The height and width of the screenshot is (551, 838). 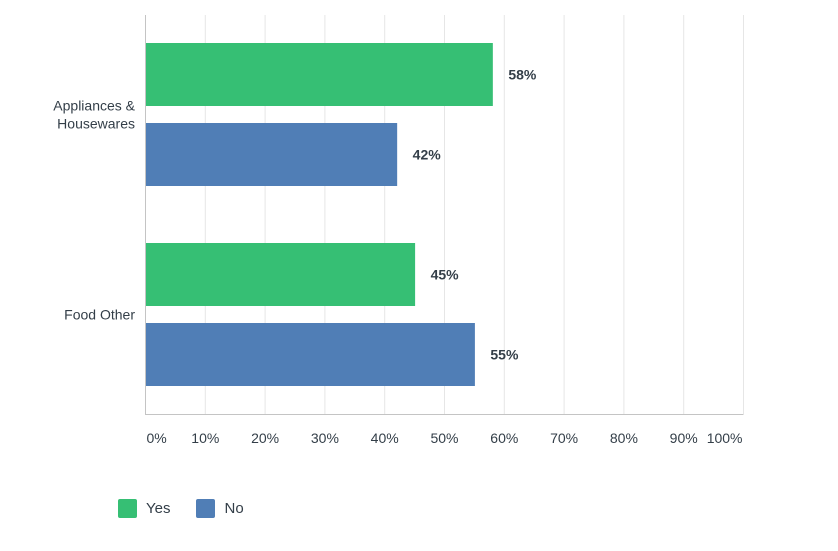 I want to click on x-tick-label-10: 10%, so click(x=205, y=438).